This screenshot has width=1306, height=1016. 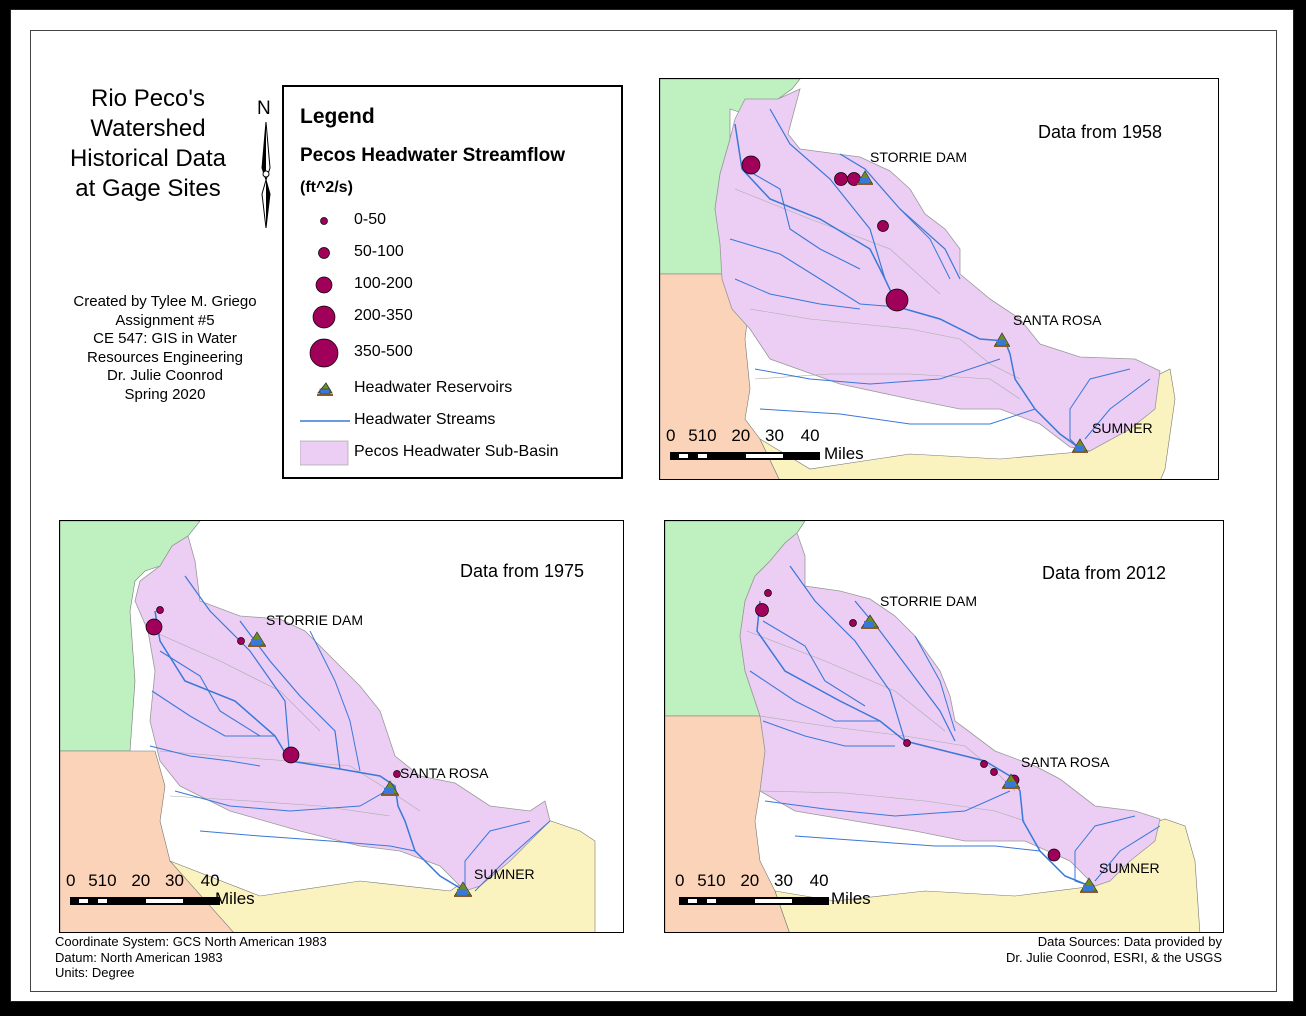 I want to click on footer-line: Dr. Julie Coonrod, ESRI, & the USGS, so click(x=1113, y=957).